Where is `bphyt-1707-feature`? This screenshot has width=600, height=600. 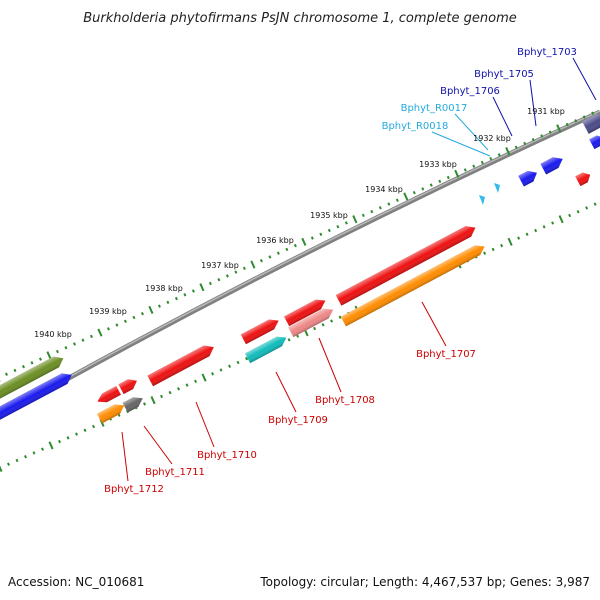
bphyt-1707-feature is located at coordinates (413, 284).